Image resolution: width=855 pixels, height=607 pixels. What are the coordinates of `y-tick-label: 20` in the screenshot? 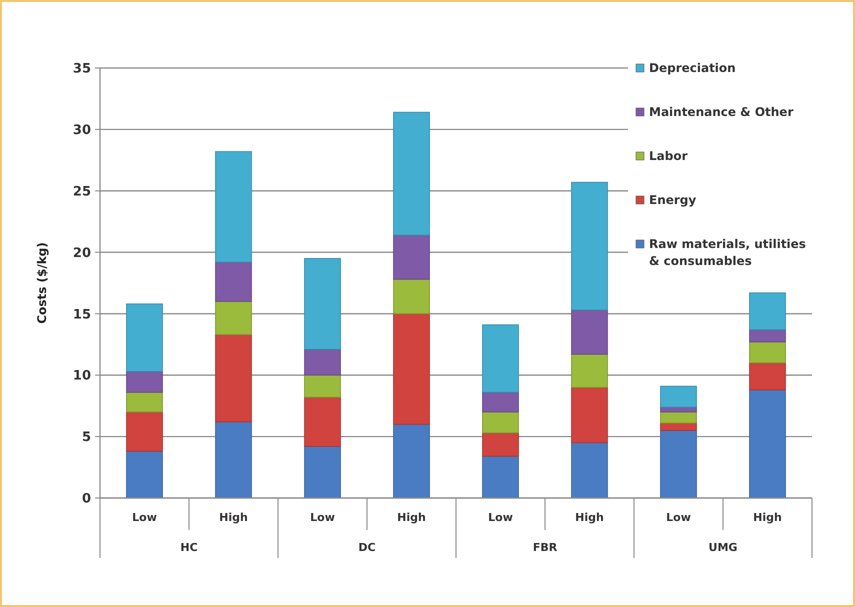 It's located at (81, 253).